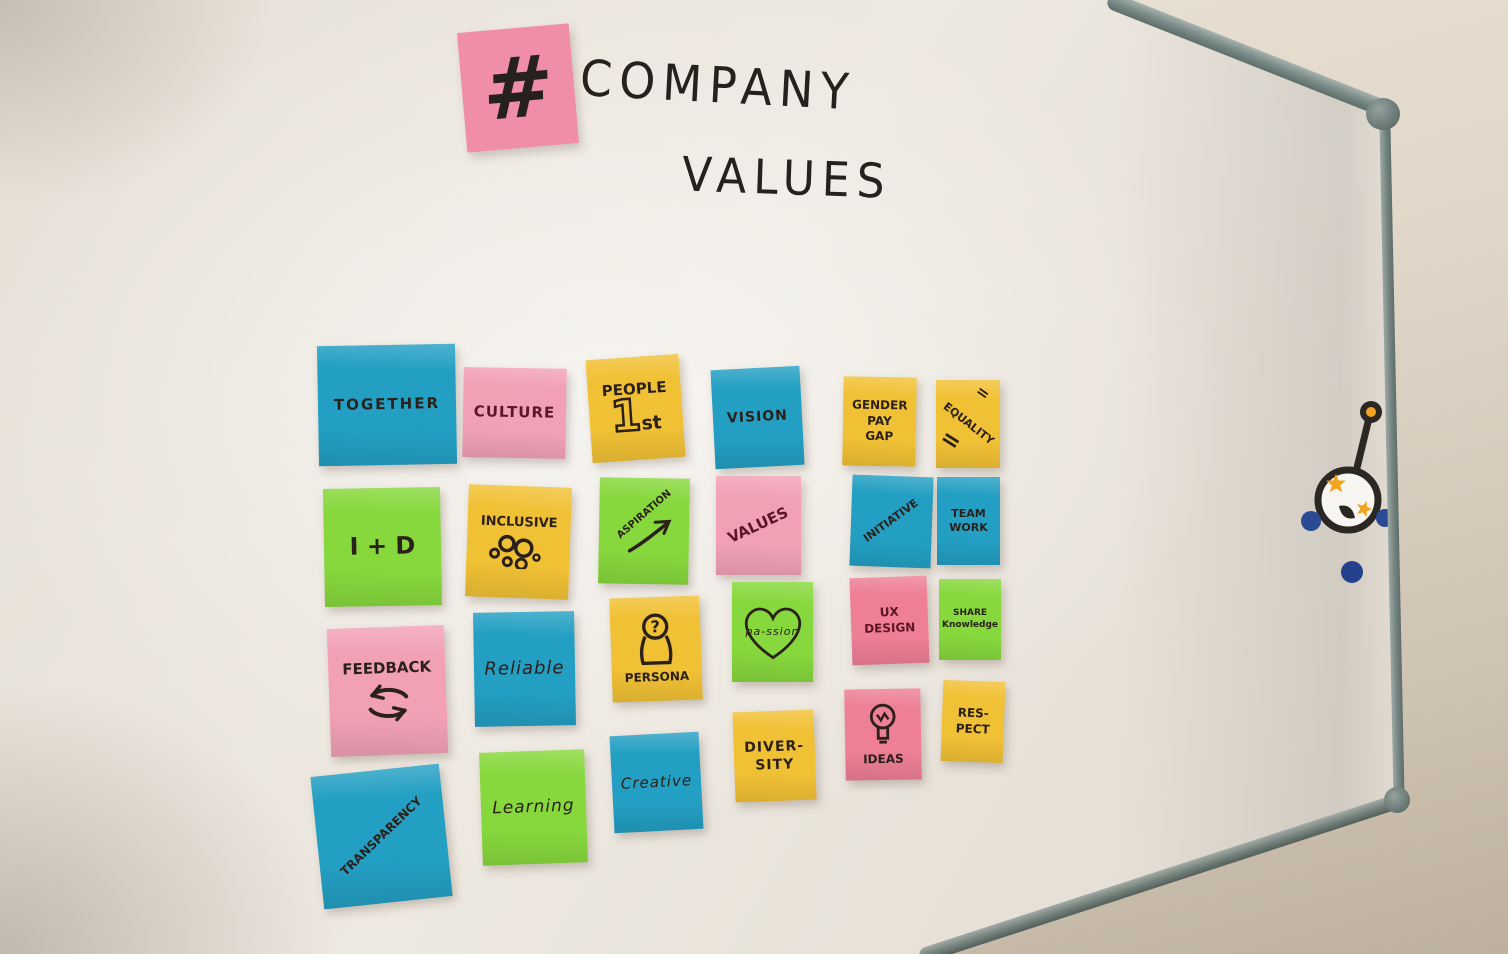  What do you see at coordinates (1348, 500) in the screenshot?
I see `logo-circle` at bounding box center [1348, 500].